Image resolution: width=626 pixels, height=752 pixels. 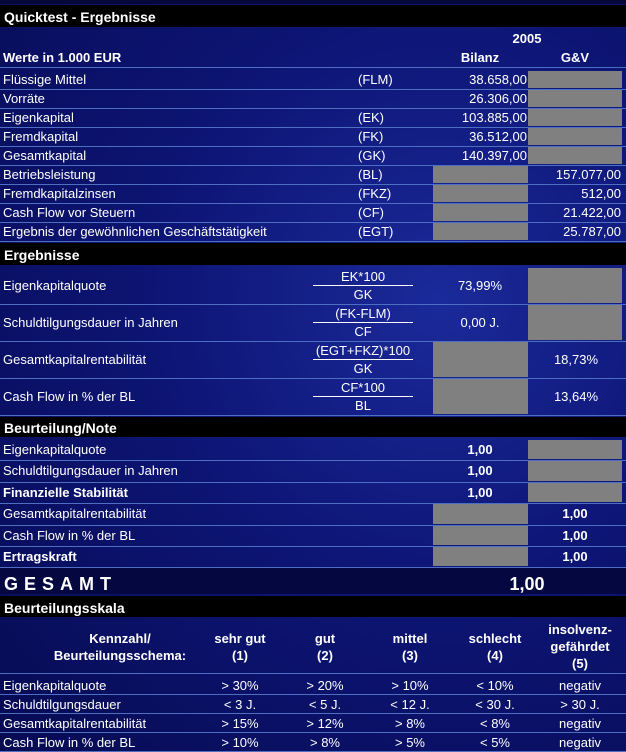 I want to click on denominator: CF, so click(x=363, y=331).